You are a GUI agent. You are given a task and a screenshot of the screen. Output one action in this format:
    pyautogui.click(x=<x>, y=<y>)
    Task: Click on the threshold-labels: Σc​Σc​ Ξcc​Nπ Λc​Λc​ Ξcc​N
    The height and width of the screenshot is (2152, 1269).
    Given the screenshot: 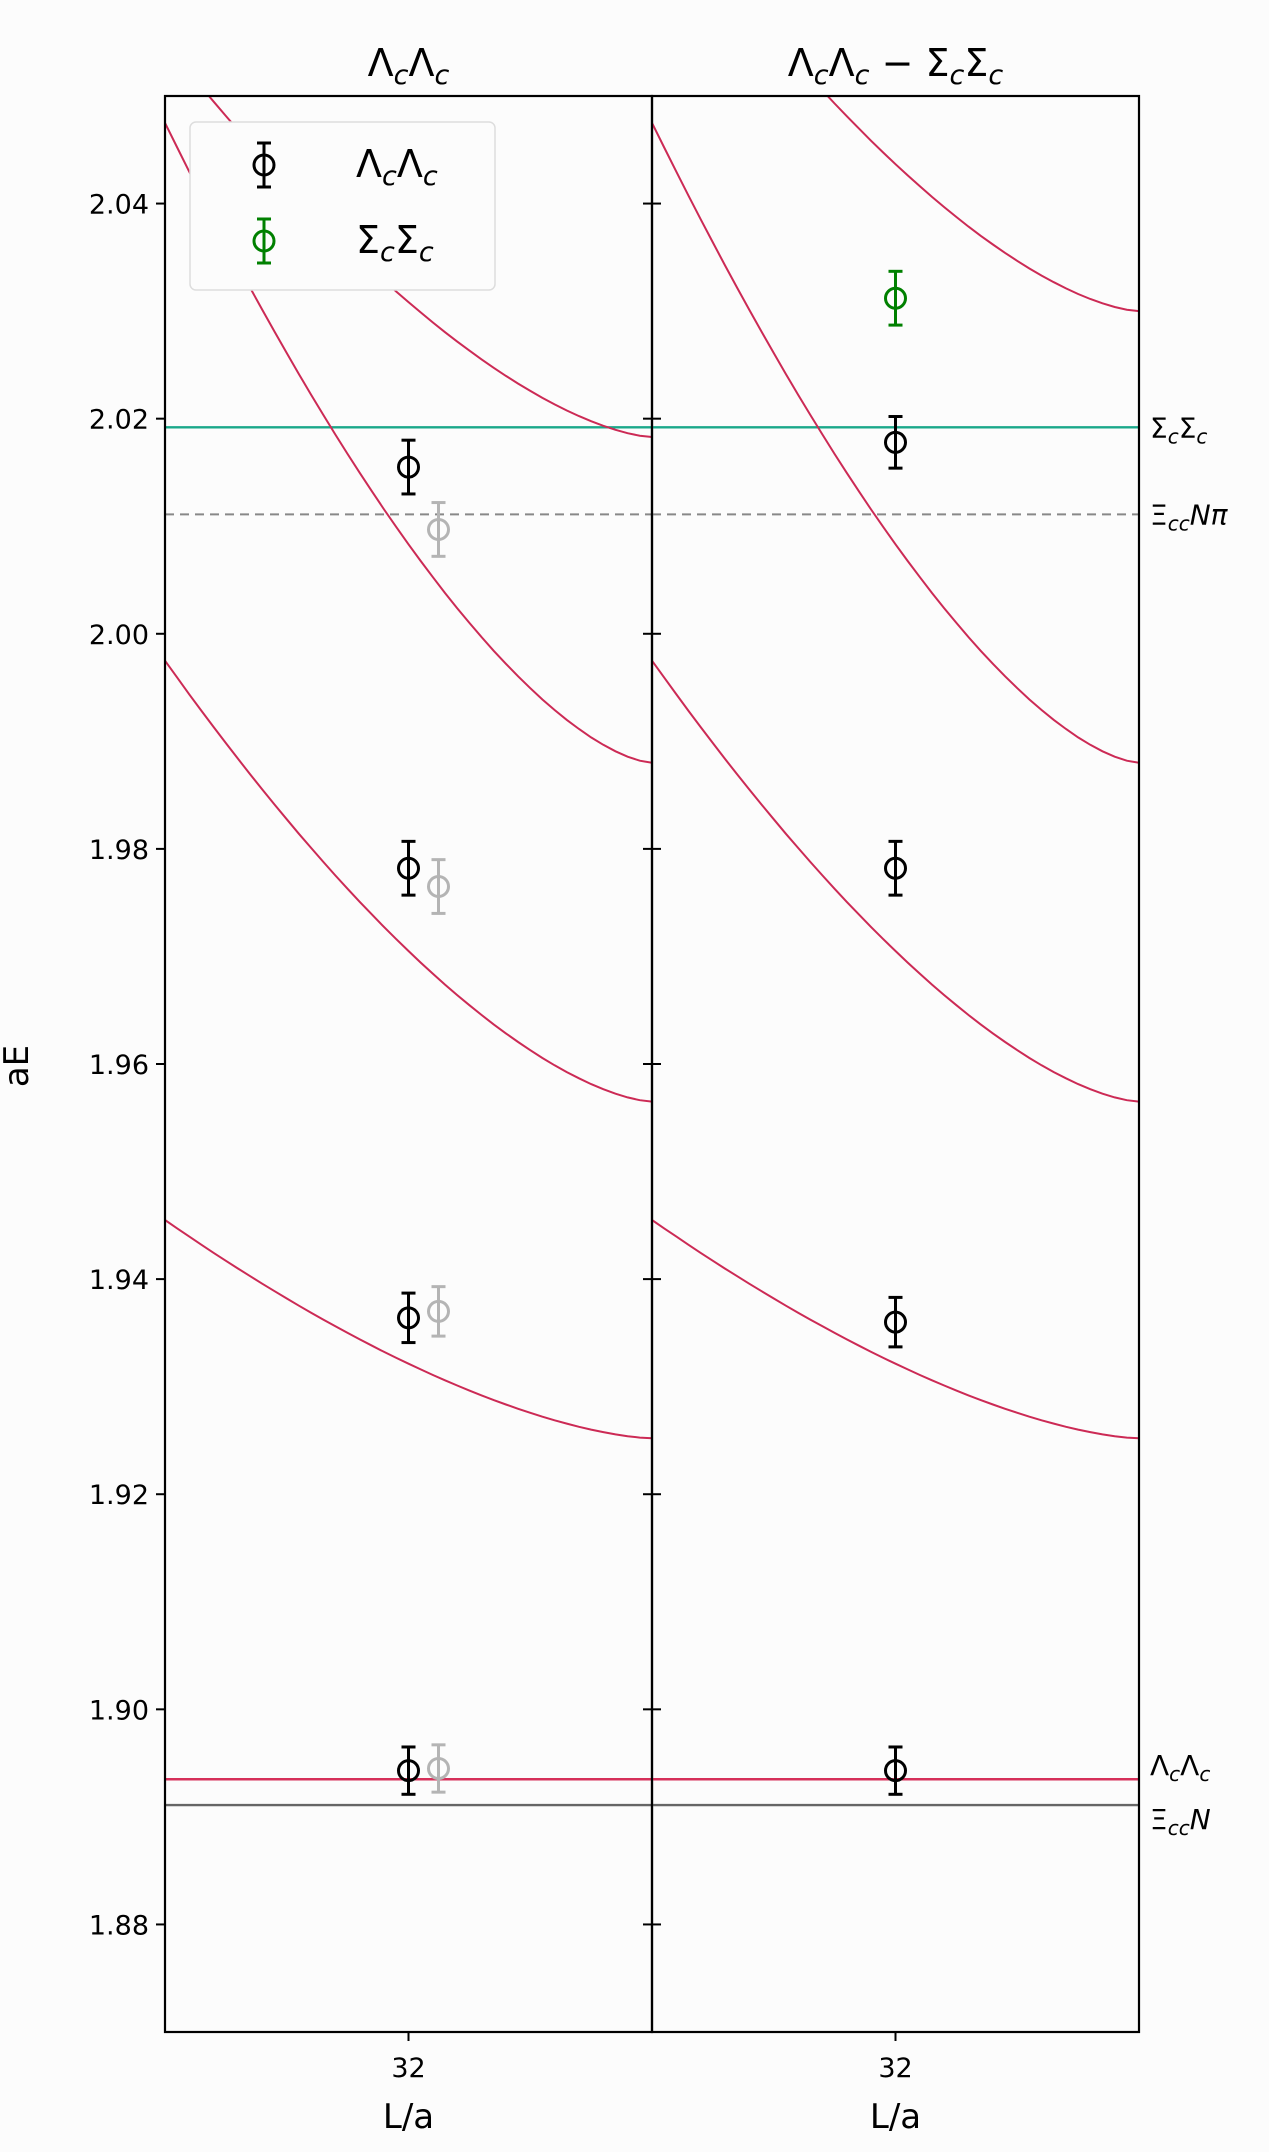 What is the action you would take?
    pyautogui.click(x=1189, y=1125)
    